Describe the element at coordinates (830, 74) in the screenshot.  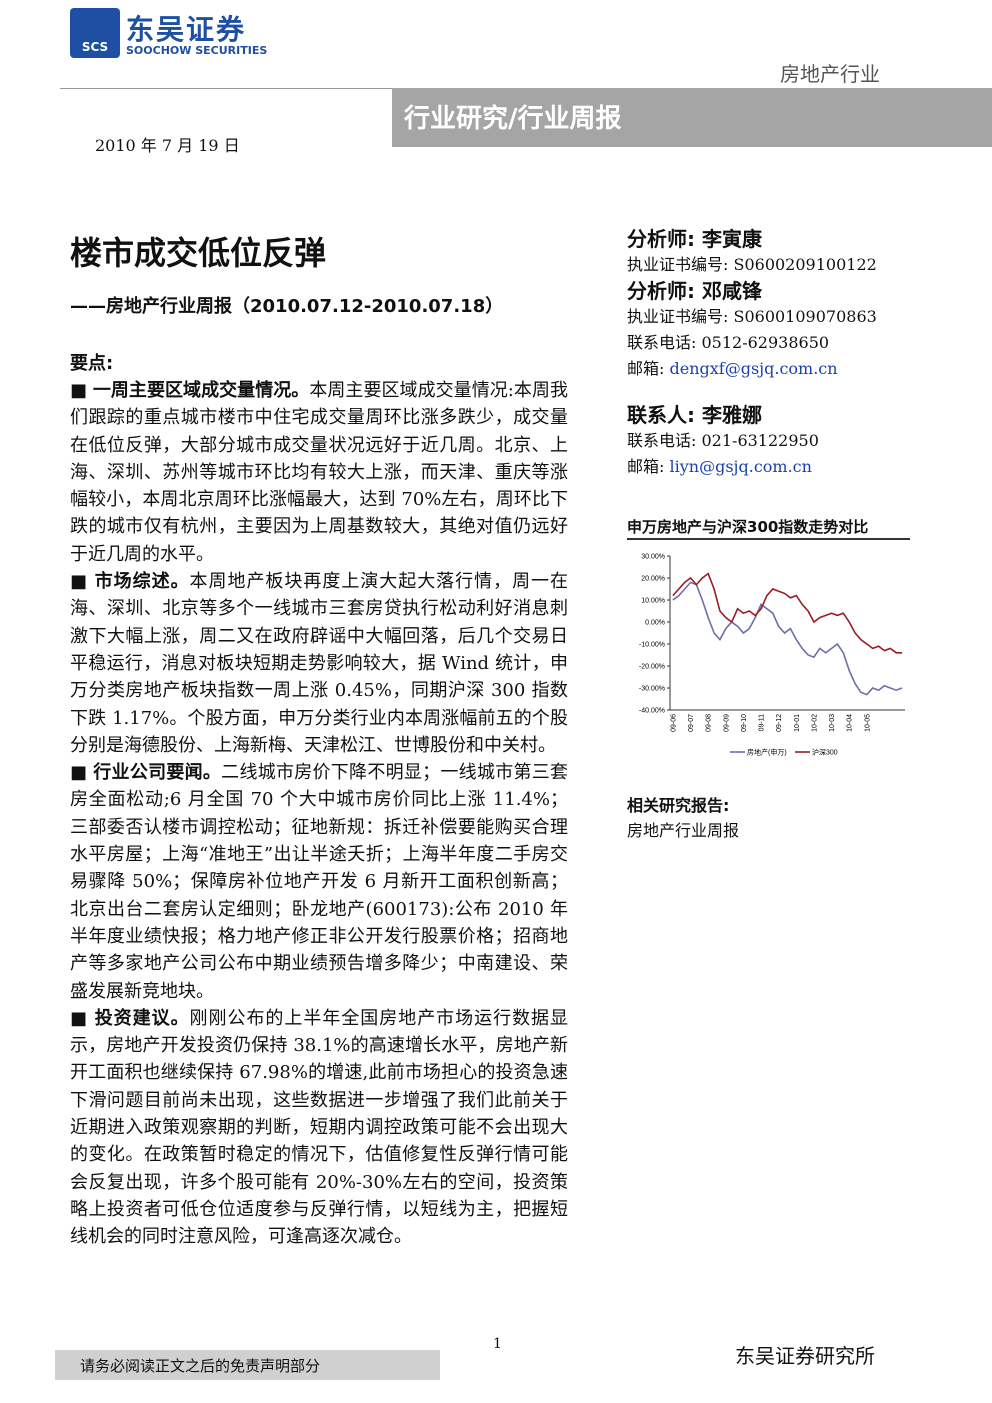
I see `industry: 房地产行业` at that location.